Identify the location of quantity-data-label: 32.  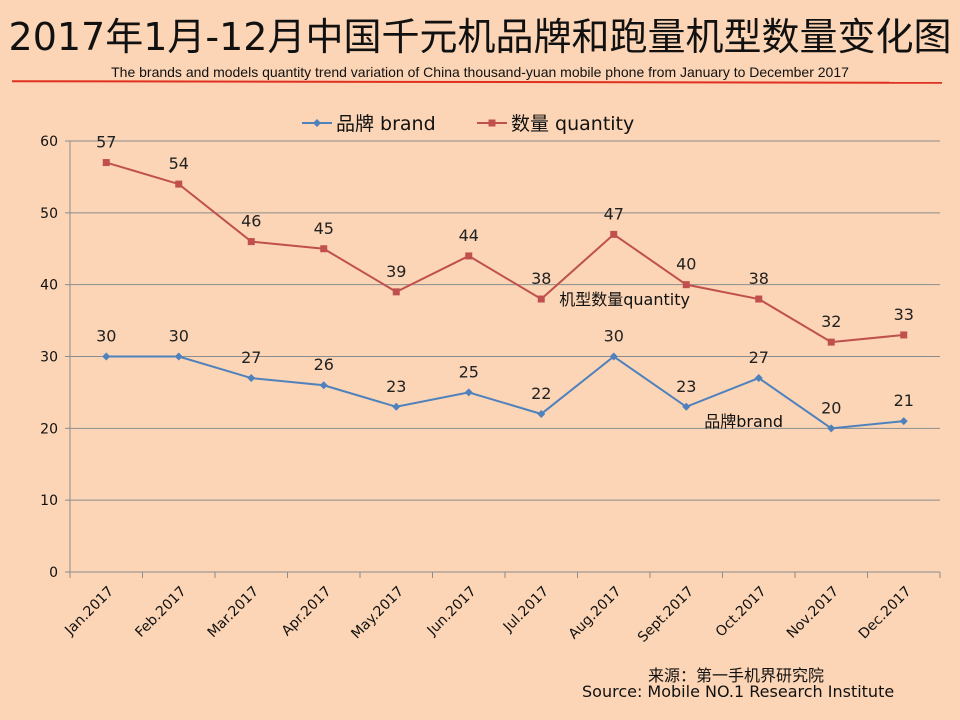
(831, 321).